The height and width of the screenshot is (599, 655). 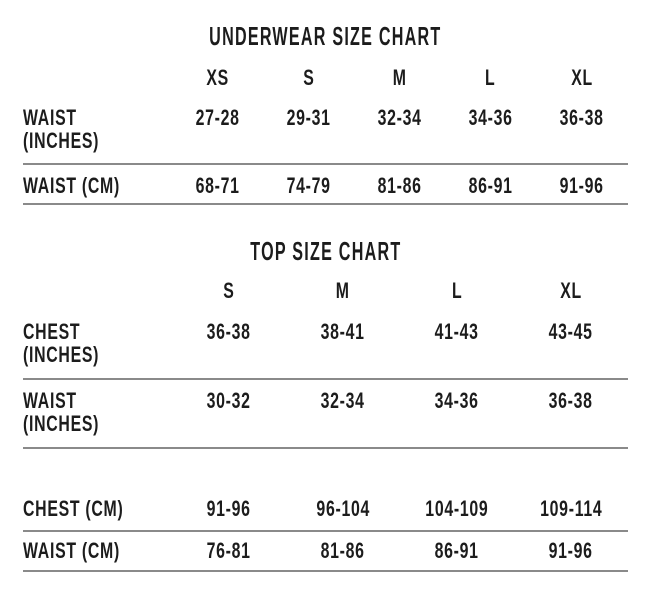 What do you see at coordinates (308, 185) in the screenshot?
I see `value-text: 74-79` at bounding box center [308, 185].